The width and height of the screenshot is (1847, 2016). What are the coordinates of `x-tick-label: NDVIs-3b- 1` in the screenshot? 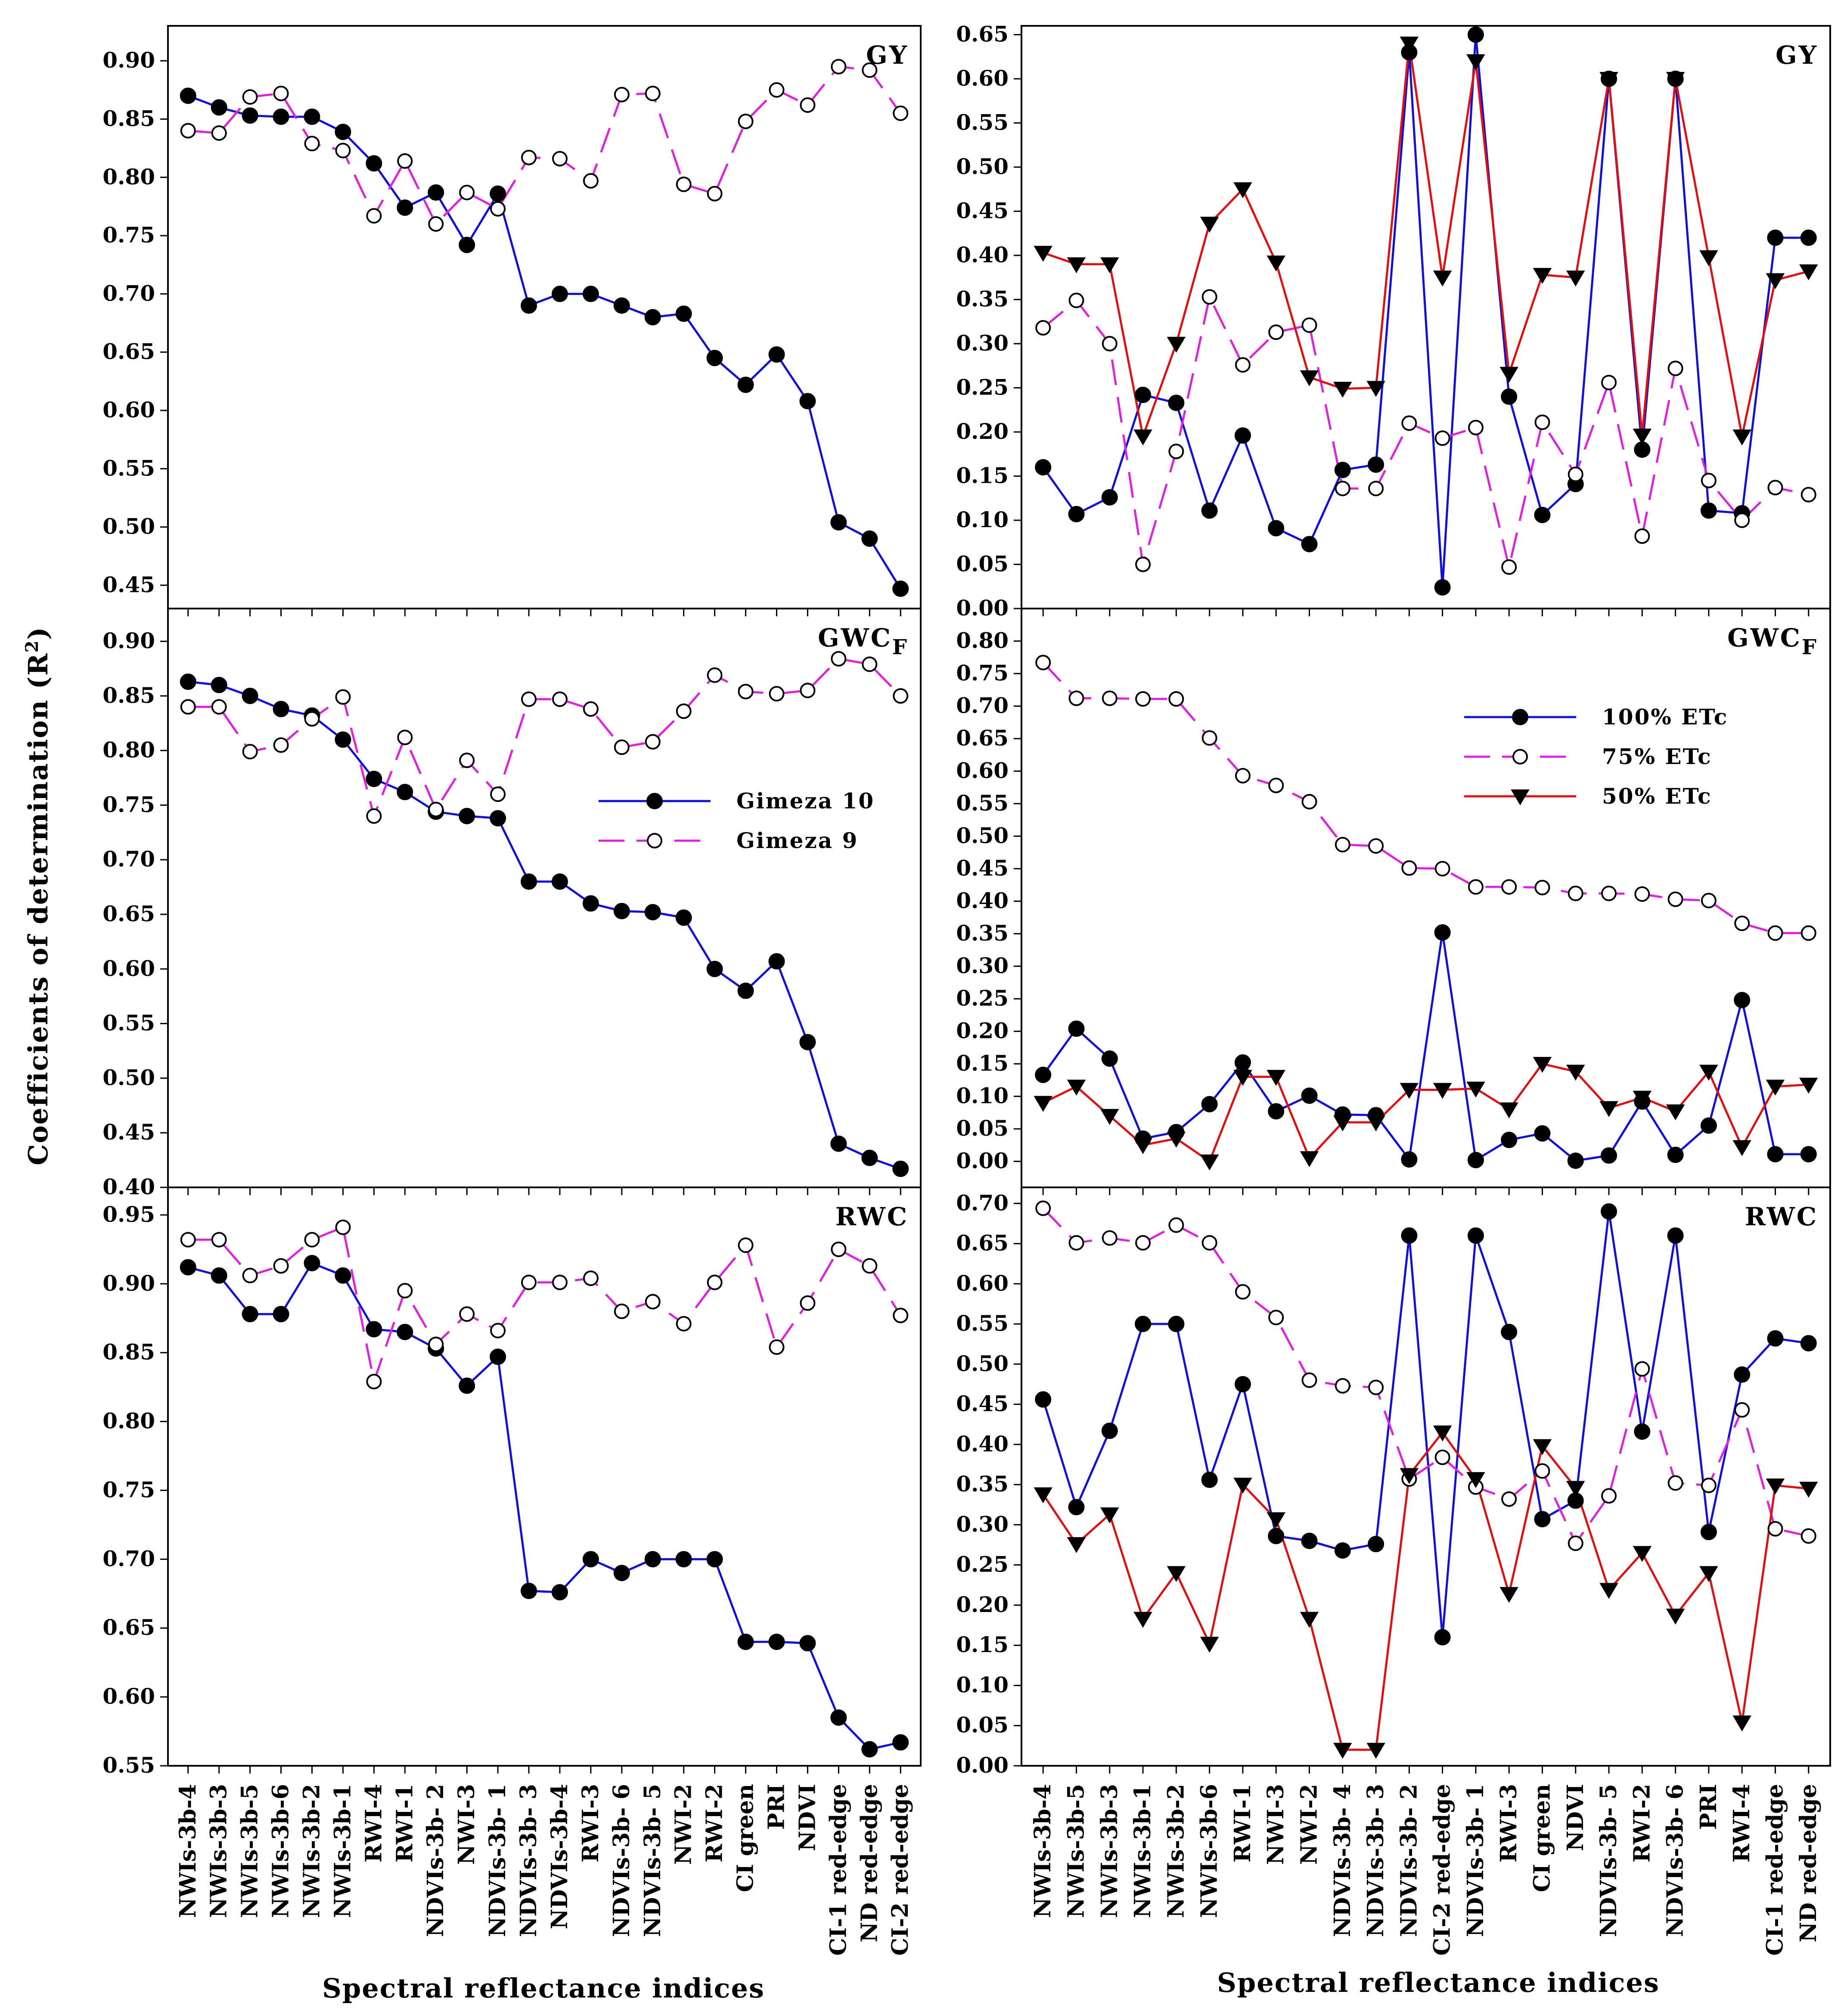 It's located at (497, 1860).